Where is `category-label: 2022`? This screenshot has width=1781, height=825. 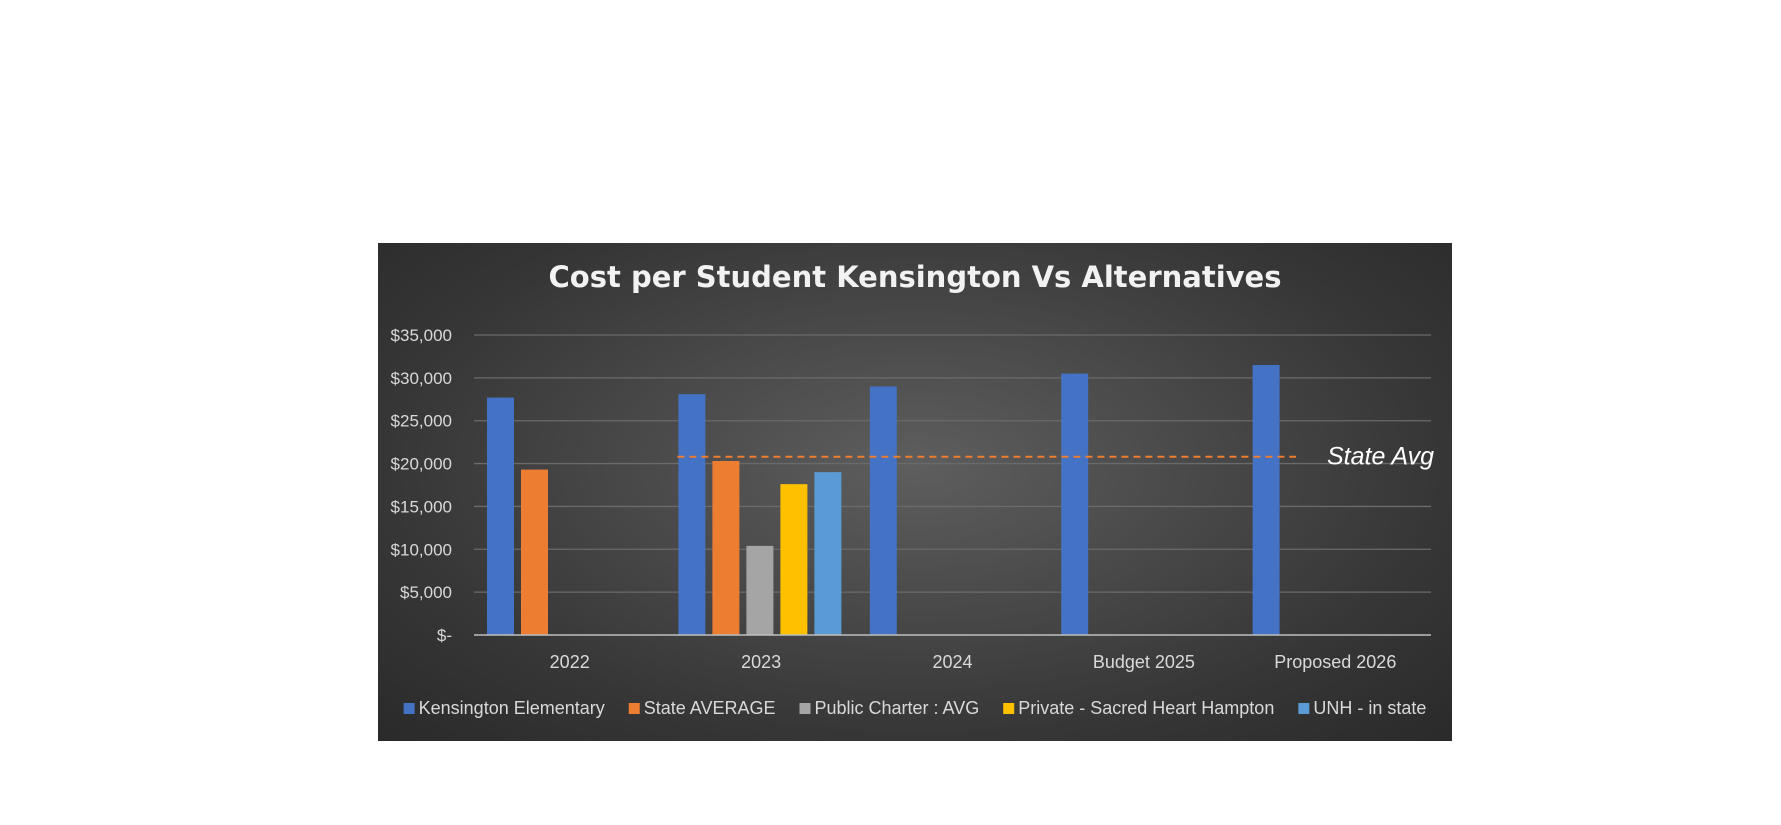 category-label: 2022 is located at coordinates (570, 662).